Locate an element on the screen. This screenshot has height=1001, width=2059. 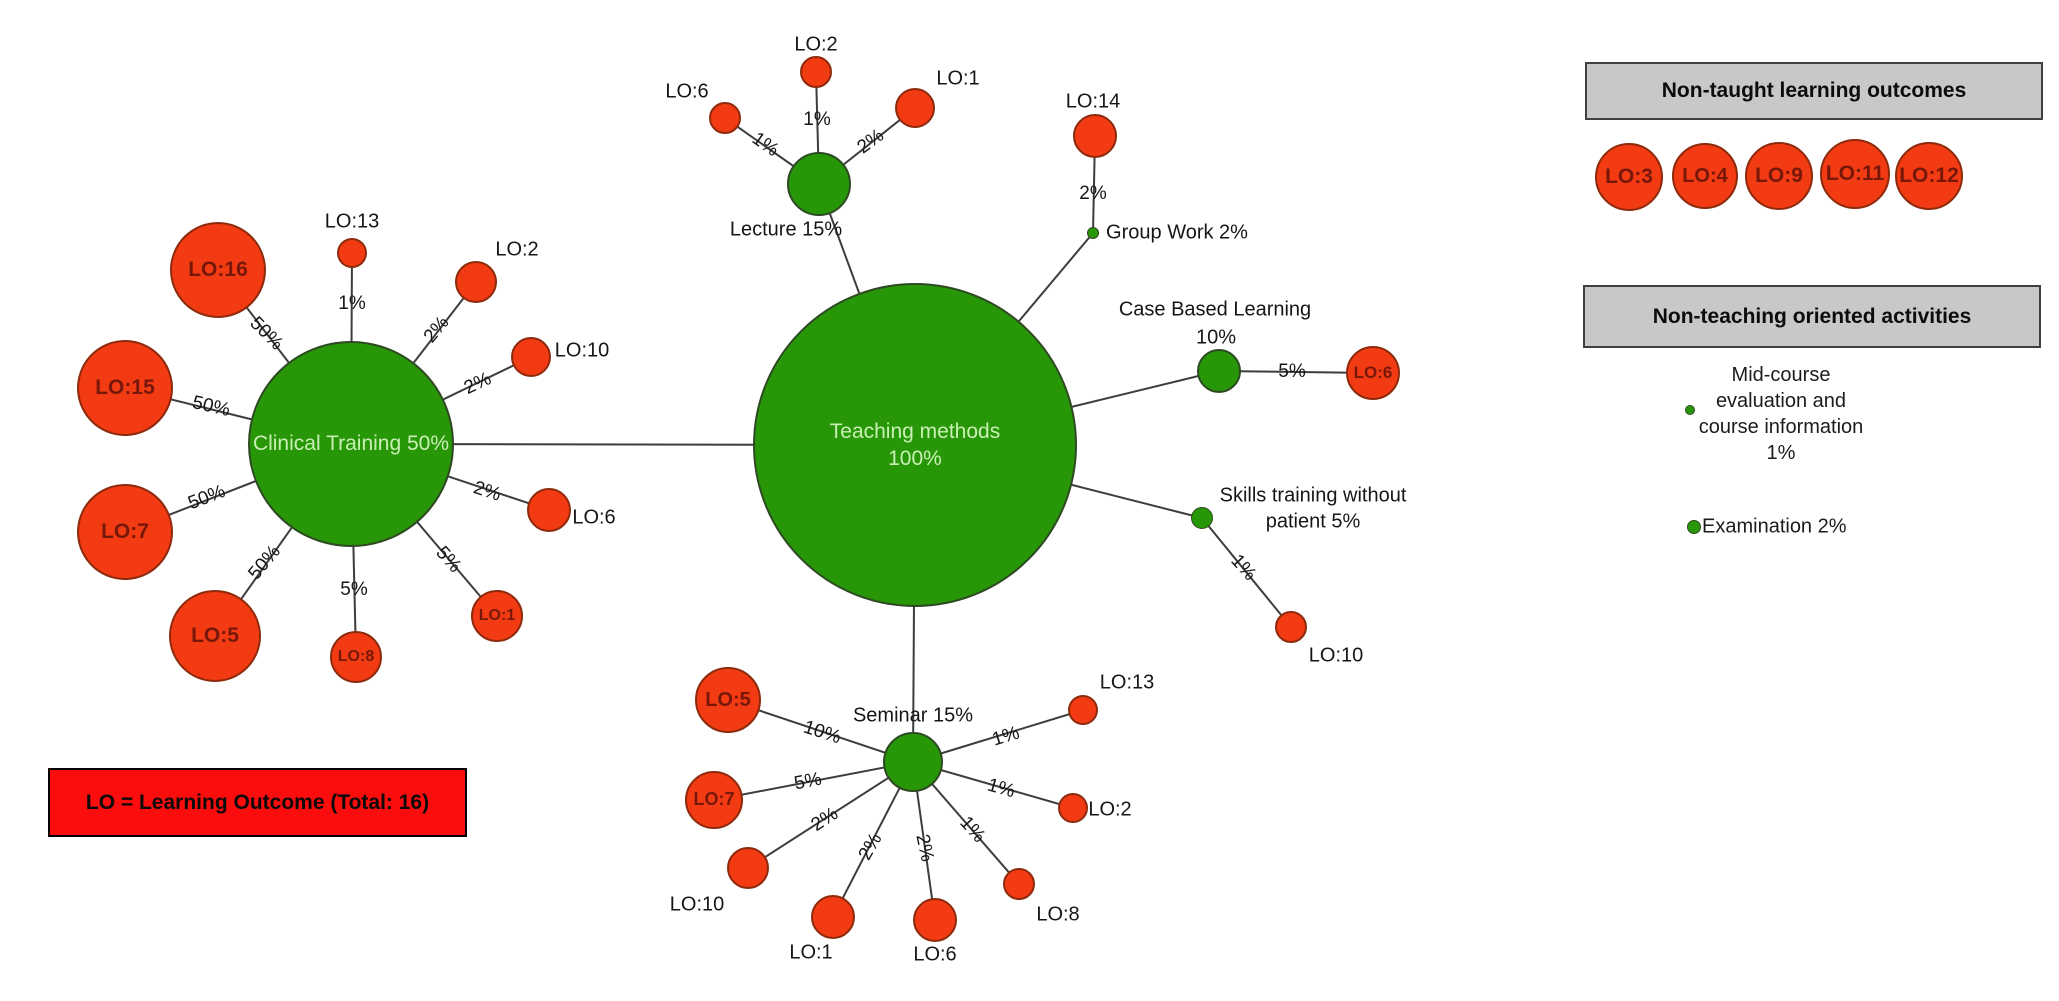
label-seminar: Seminar 15% is located at coordinates (913, 715).